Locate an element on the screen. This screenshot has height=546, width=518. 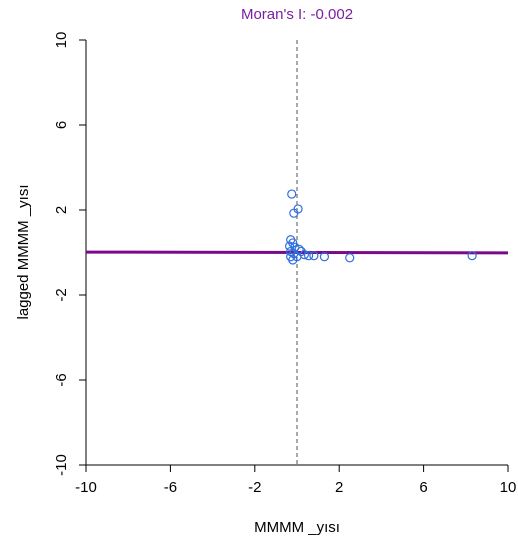
x-axis-title: MMMM _yısı is located at coordinates (297, 527).